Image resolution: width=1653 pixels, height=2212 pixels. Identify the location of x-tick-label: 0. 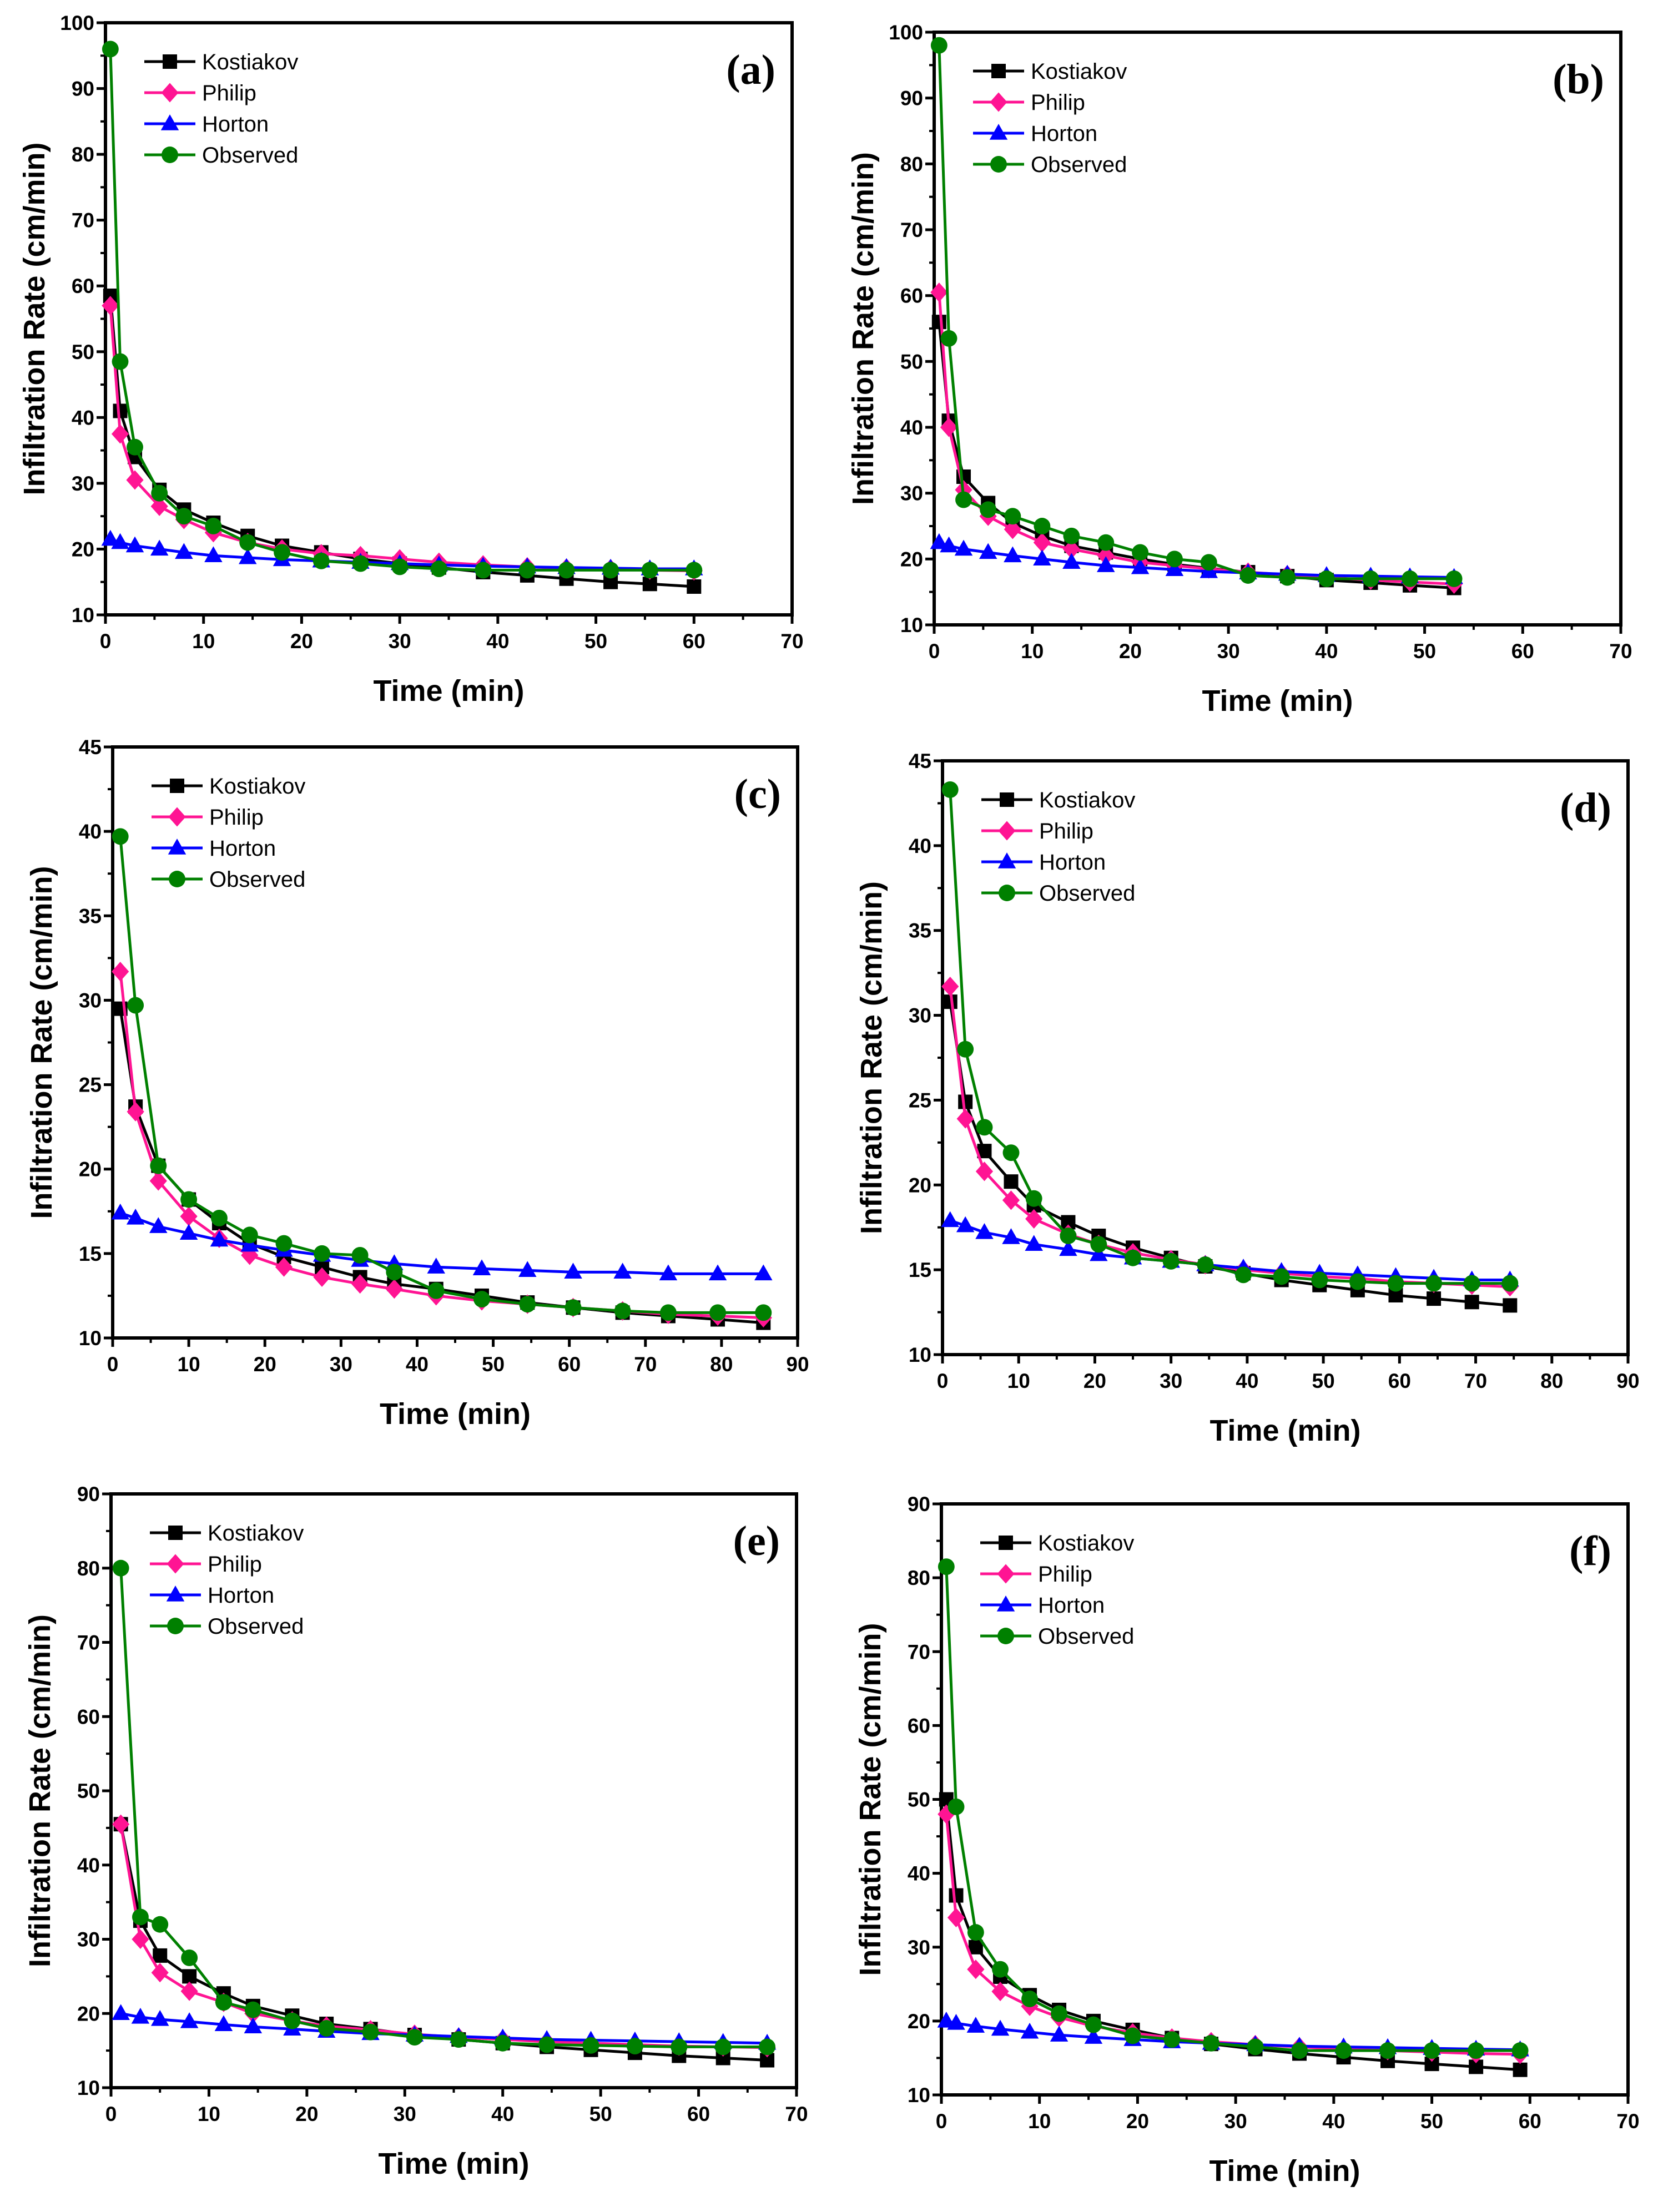
(934, 651).